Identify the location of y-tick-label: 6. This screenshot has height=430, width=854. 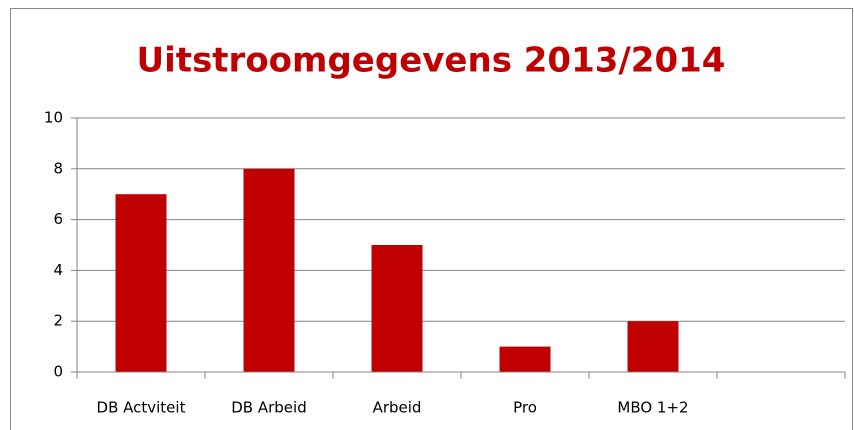
(58, 219).